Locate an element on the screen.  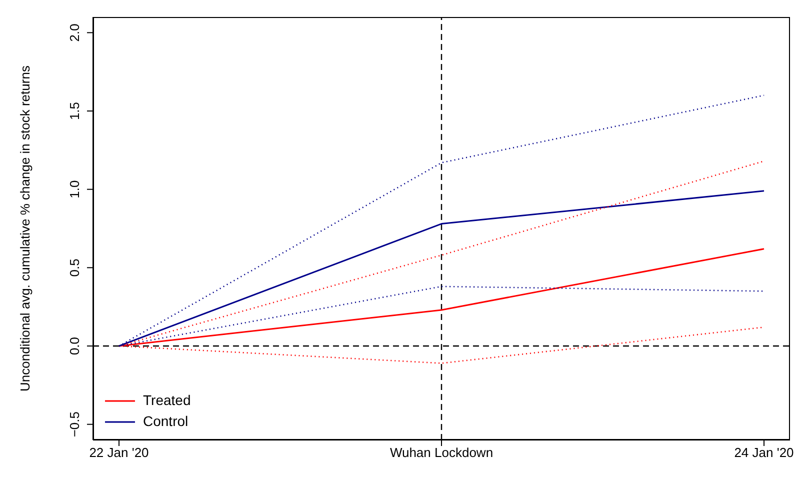
x-tick-label: 24 Jan '20 is located at coordinates (764, 452).